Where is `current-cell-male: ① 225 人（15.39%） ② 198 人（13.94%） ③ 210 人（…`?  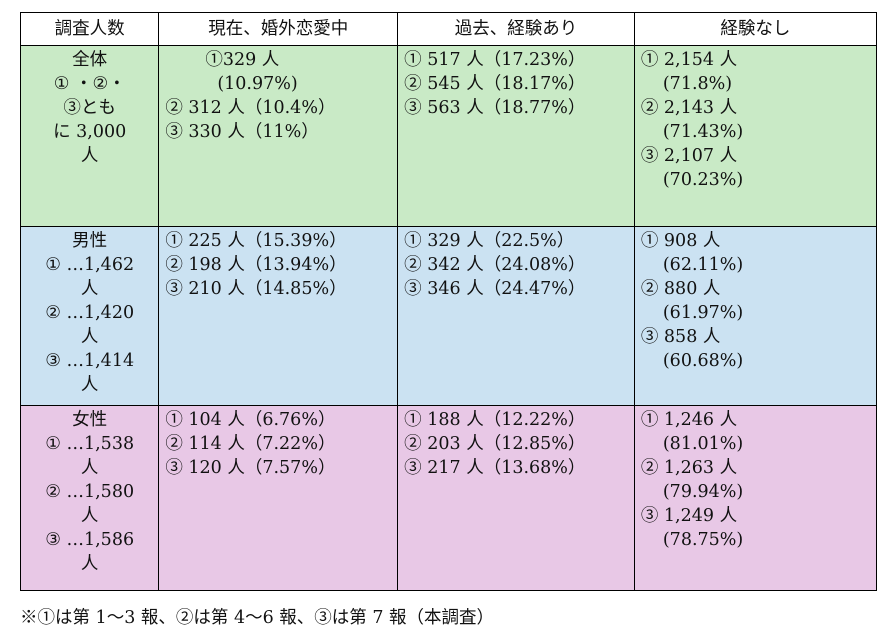 current-cell-male: ① 225 人（15.39%） ② 198 人（13.94%） ③ 210 人（… is located at coordinates (278, 316).